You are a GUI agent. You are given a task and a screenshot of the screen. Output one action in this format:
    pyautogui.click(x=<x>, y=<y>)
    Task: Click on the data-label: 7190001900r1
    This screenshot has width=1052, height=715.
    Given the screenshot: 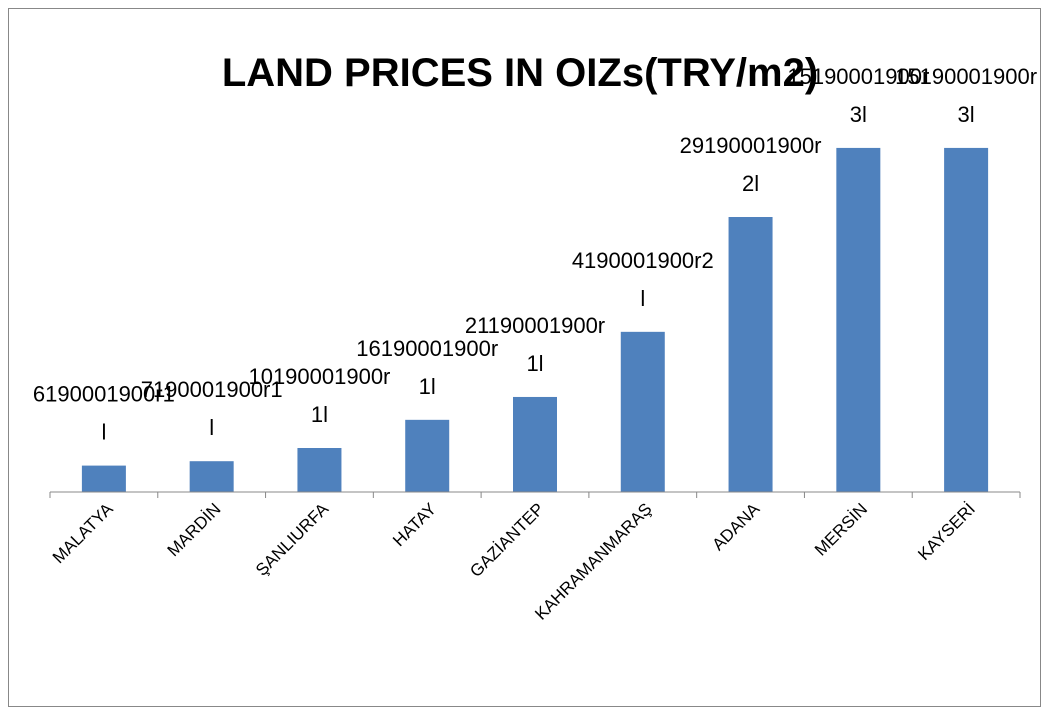 What is the action you would take?
    pyautogui.click(x=212, y=389)
    